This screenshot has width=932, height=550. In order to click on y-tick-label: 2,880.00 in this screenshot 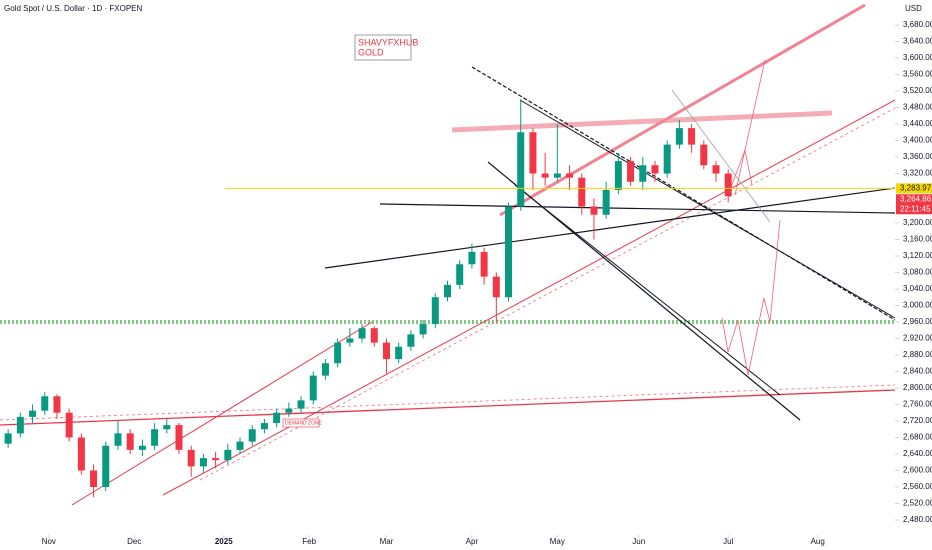, I will do `click(917, 354)`.